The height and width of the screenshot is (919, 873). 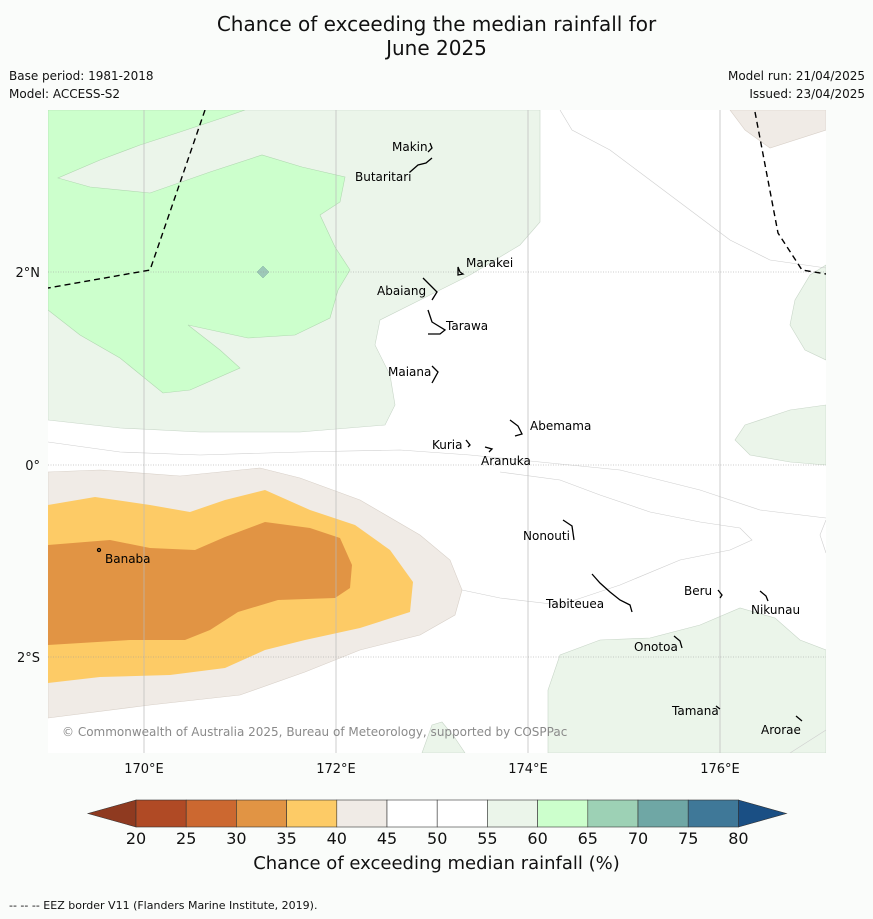 What do you see at coordinates (186, 838) in the screenshot?
I see `colorbar-tick-label: 25` at bounding box center [186, 838].